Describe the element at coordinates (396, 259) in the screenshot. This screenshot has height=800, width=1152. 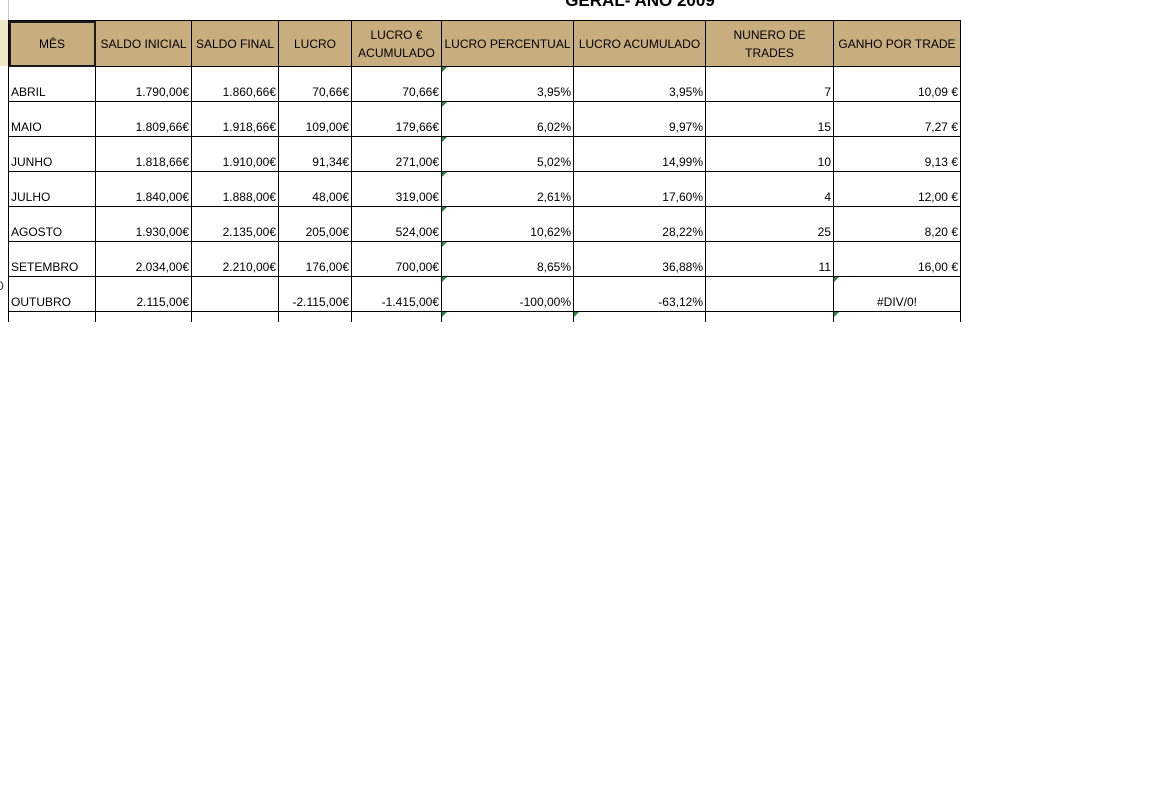
I see `cell-lucro-eur-acumulado: 700,00€` at that location.